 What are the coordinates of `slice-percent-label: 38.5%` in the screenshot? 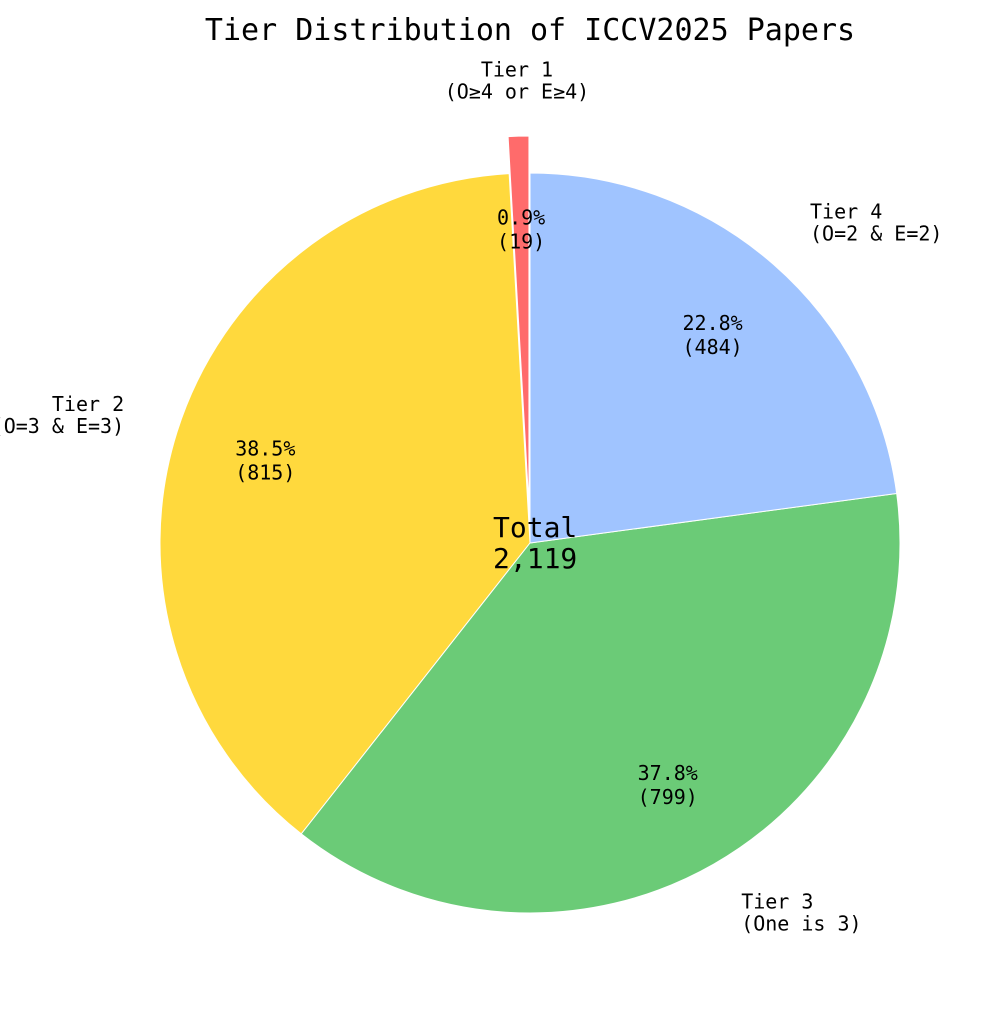 It's located at (265, 449).